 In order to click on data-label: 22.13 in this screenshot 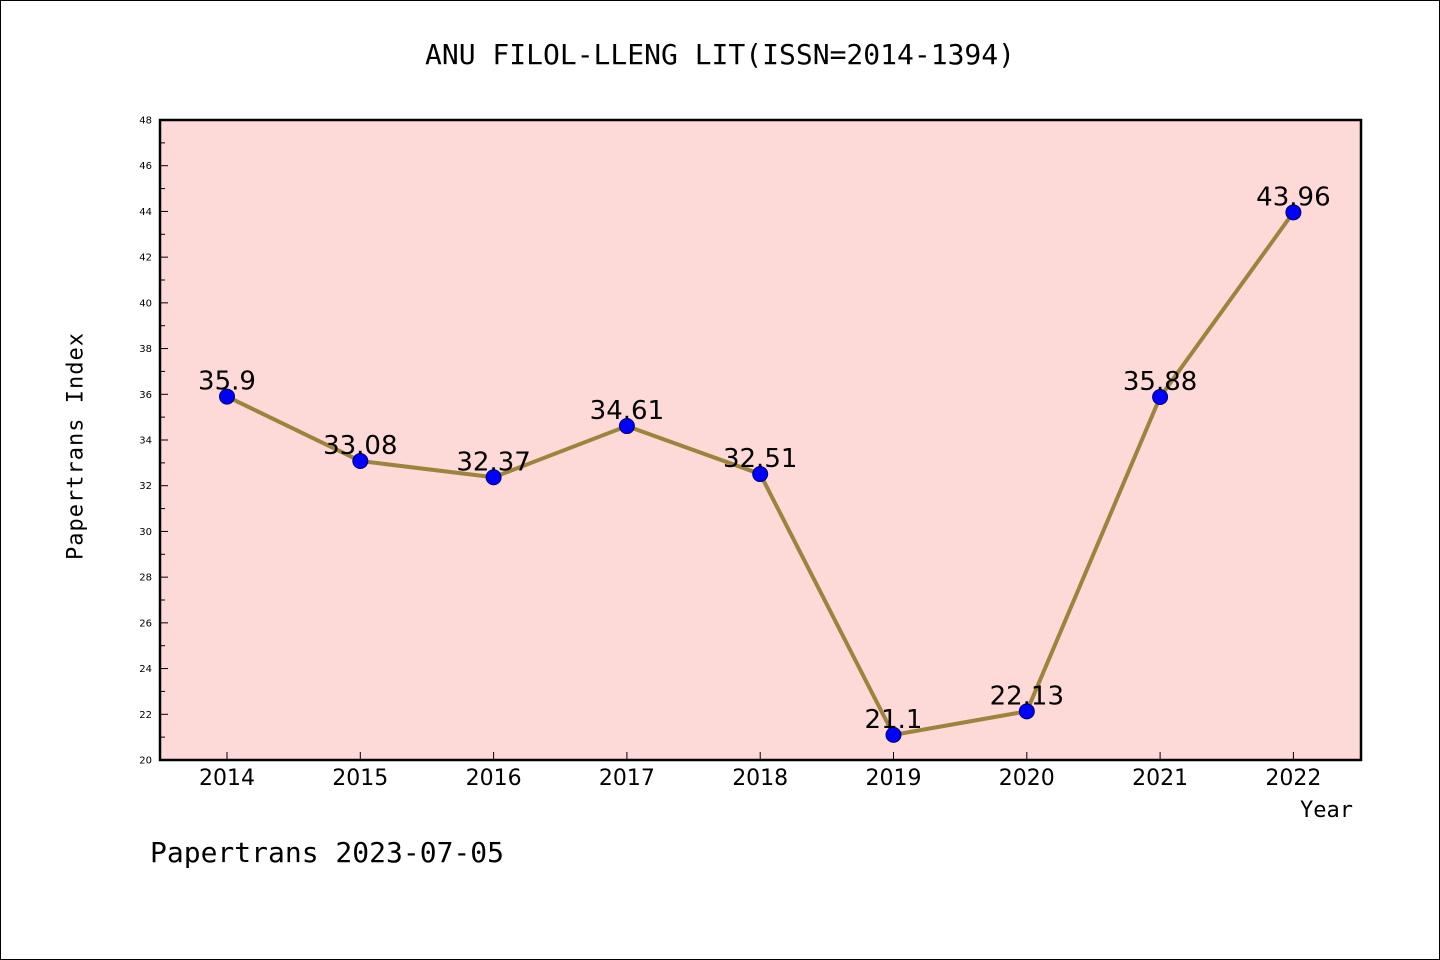, I will do `click(1027, 696)`.